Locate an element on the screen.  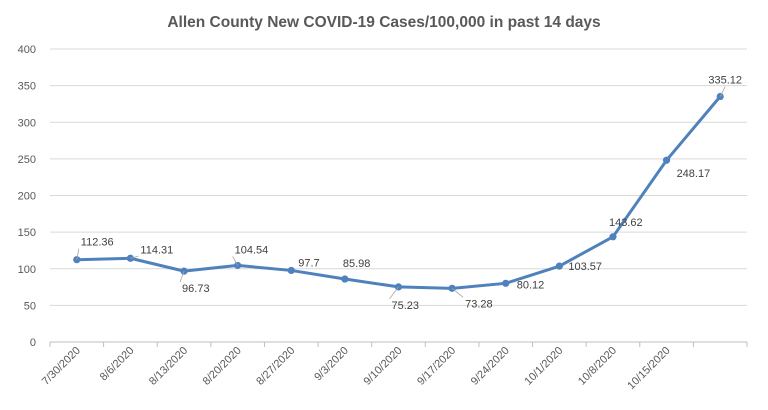
x-tick-label: 7/30/2020 is located at coordinates (61, 366).